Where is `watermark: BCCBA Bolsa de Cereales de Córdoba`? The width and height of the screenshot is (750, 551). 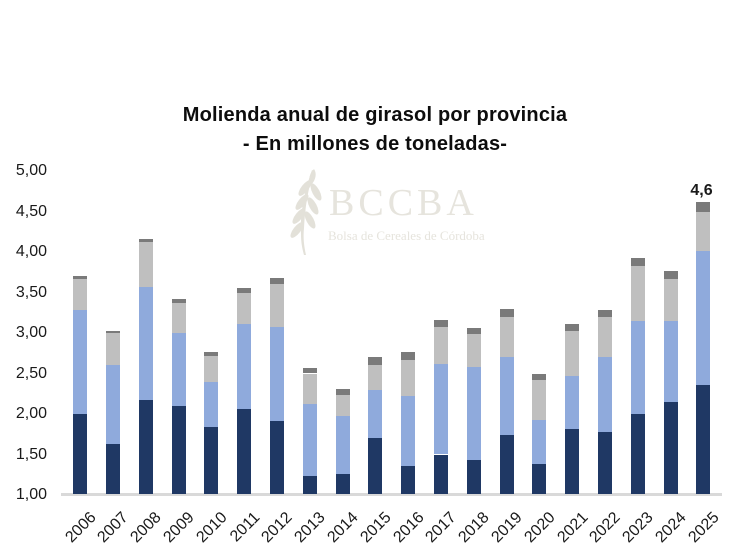 watermark: BCCBA Bolsa de Cereales de Córdoba is located at coordinates (388, 211).